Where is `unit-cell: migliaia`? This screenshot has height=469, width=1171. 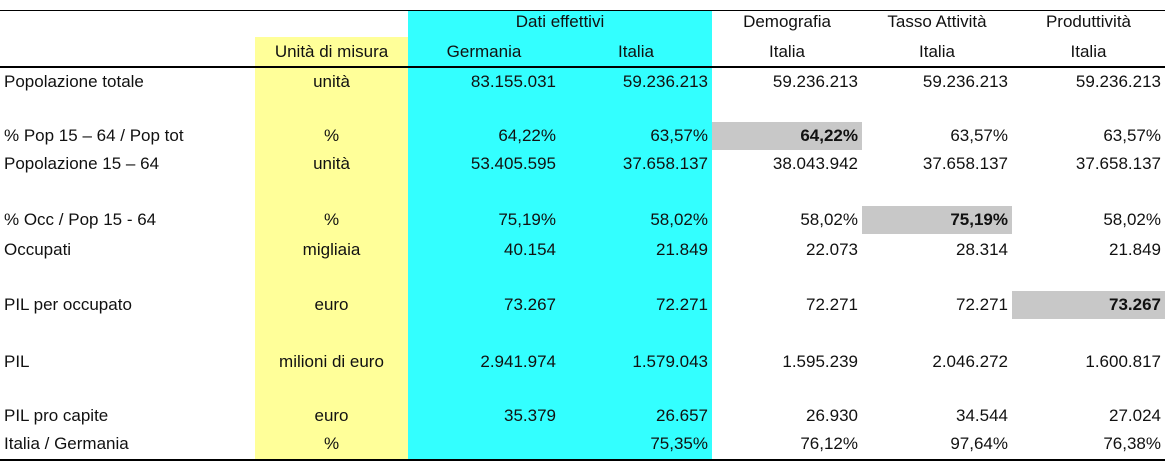
unit-cell: migliaia is located at coordinates (331, 249).